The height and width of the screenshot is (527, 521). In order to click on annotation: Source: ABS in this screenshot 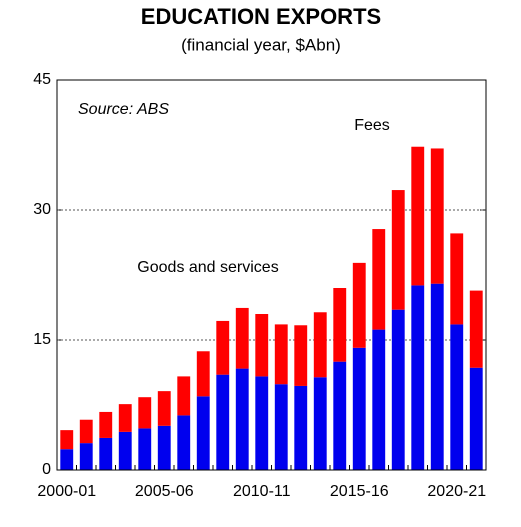, I will do `click(123, 109)`.